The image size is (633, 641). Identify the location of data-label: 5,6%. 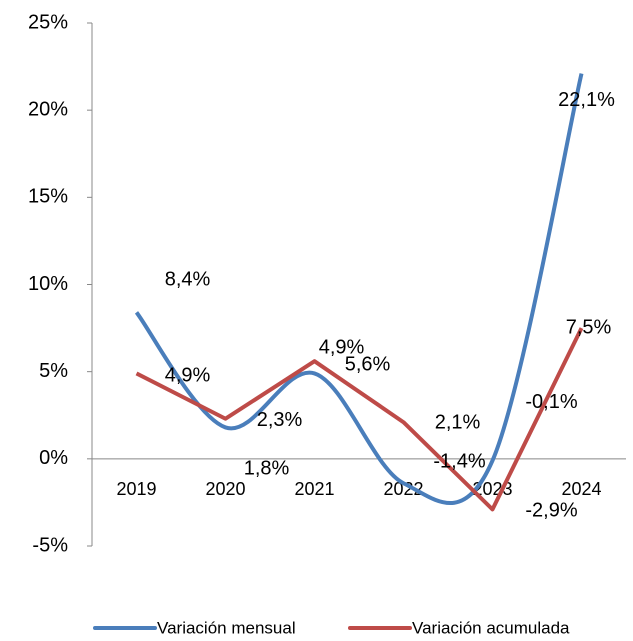
(368, 364).